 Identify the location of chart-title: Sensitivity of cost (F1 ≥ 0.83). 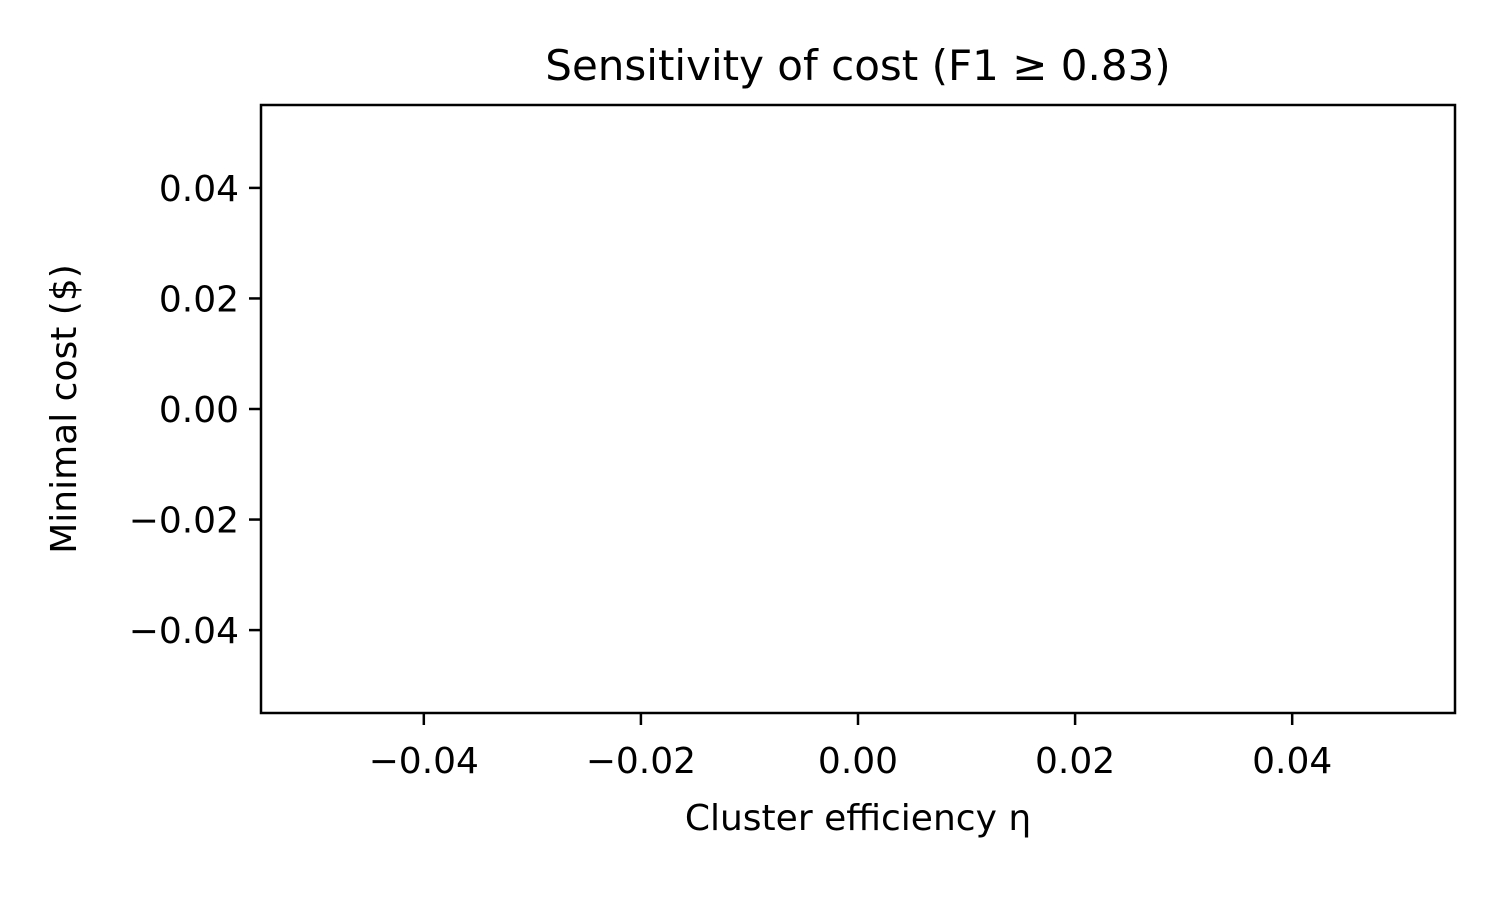
(857, 65).